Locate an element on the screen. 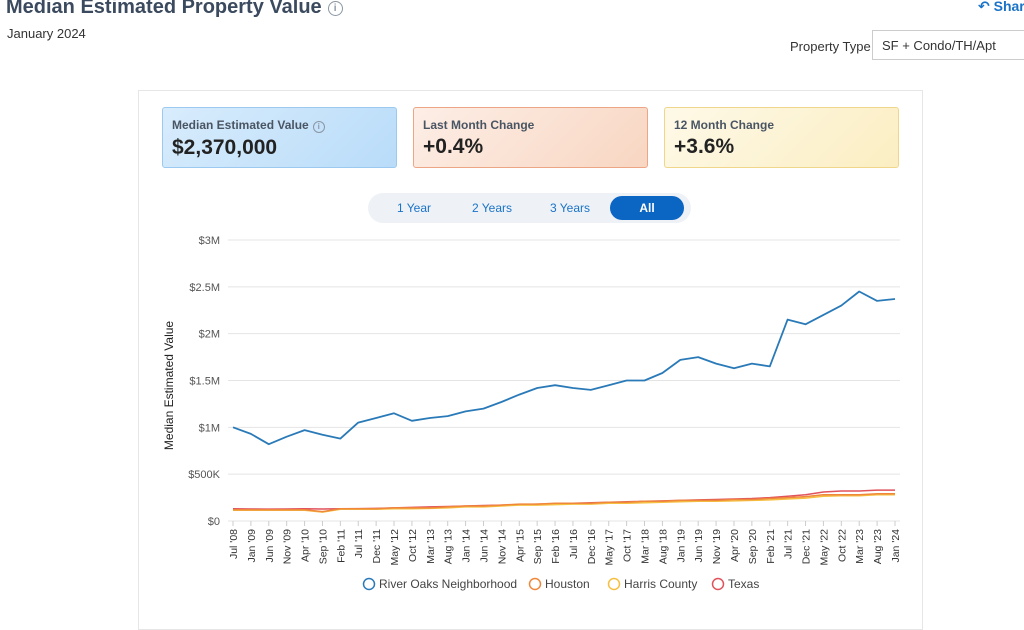  x-tick-label: Jun '14 is located at coordinates (484, 546).